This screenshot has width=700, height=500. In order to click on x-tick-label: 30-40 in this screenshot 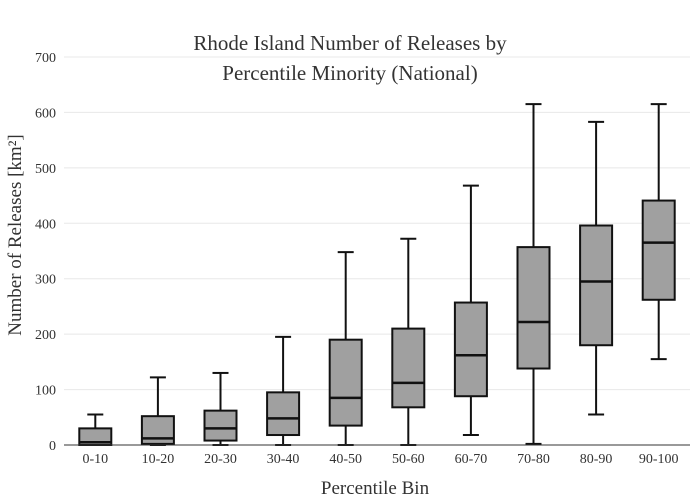, I will do `click(283, 459)`.